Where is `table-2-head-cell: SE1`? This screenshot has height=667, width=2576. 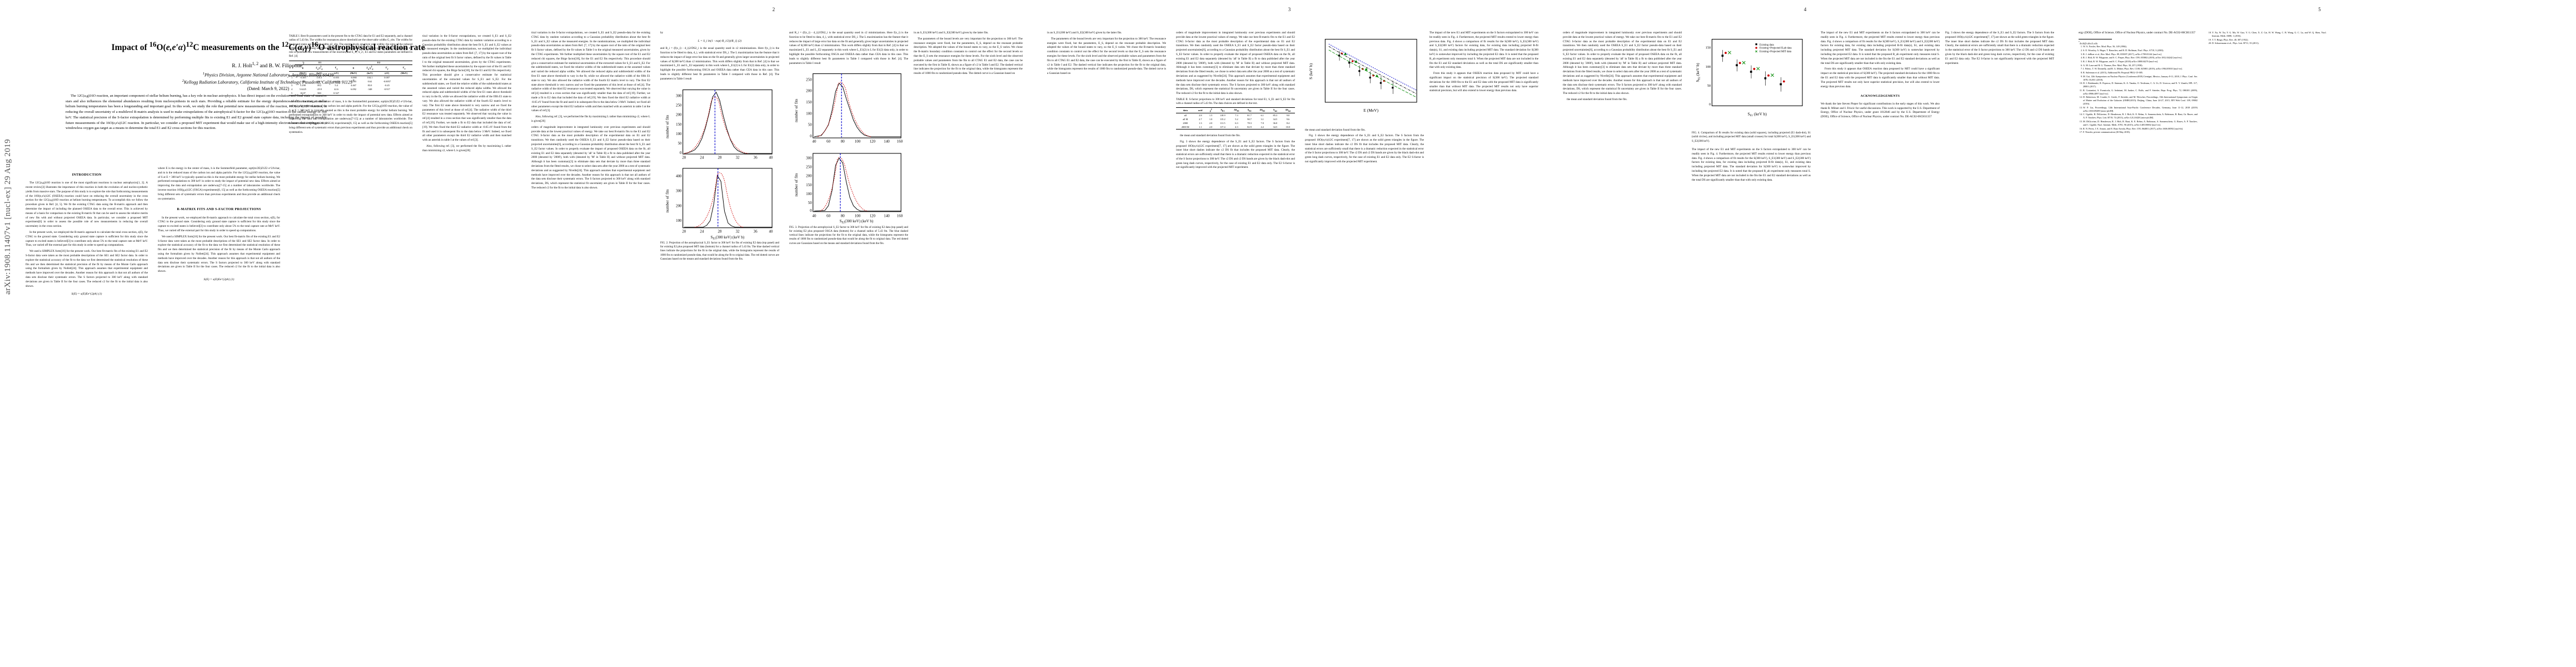
table-2-head-cell: SE1 is located at coordinates (1222, 110).